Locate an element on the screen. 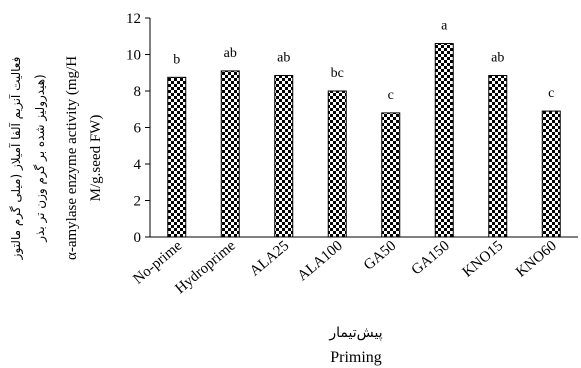 The height and width of the screenshot is (368, 581). bar-hydroprime is located at coordinates (230, 154).